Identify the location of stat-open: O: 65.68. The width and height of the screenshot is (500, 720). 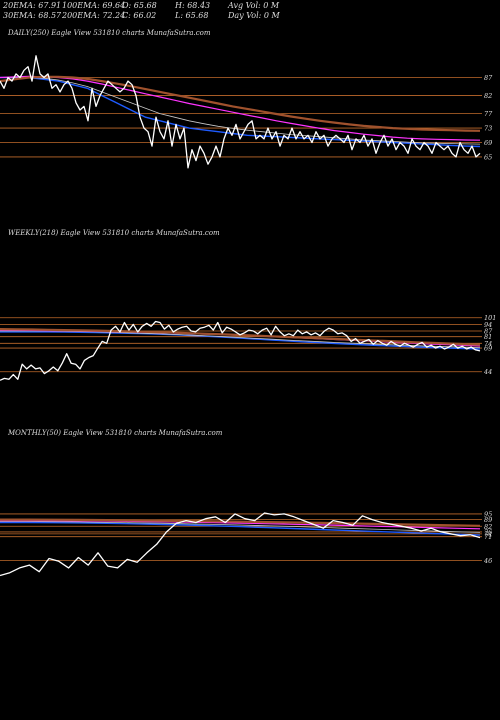
(139, 5).